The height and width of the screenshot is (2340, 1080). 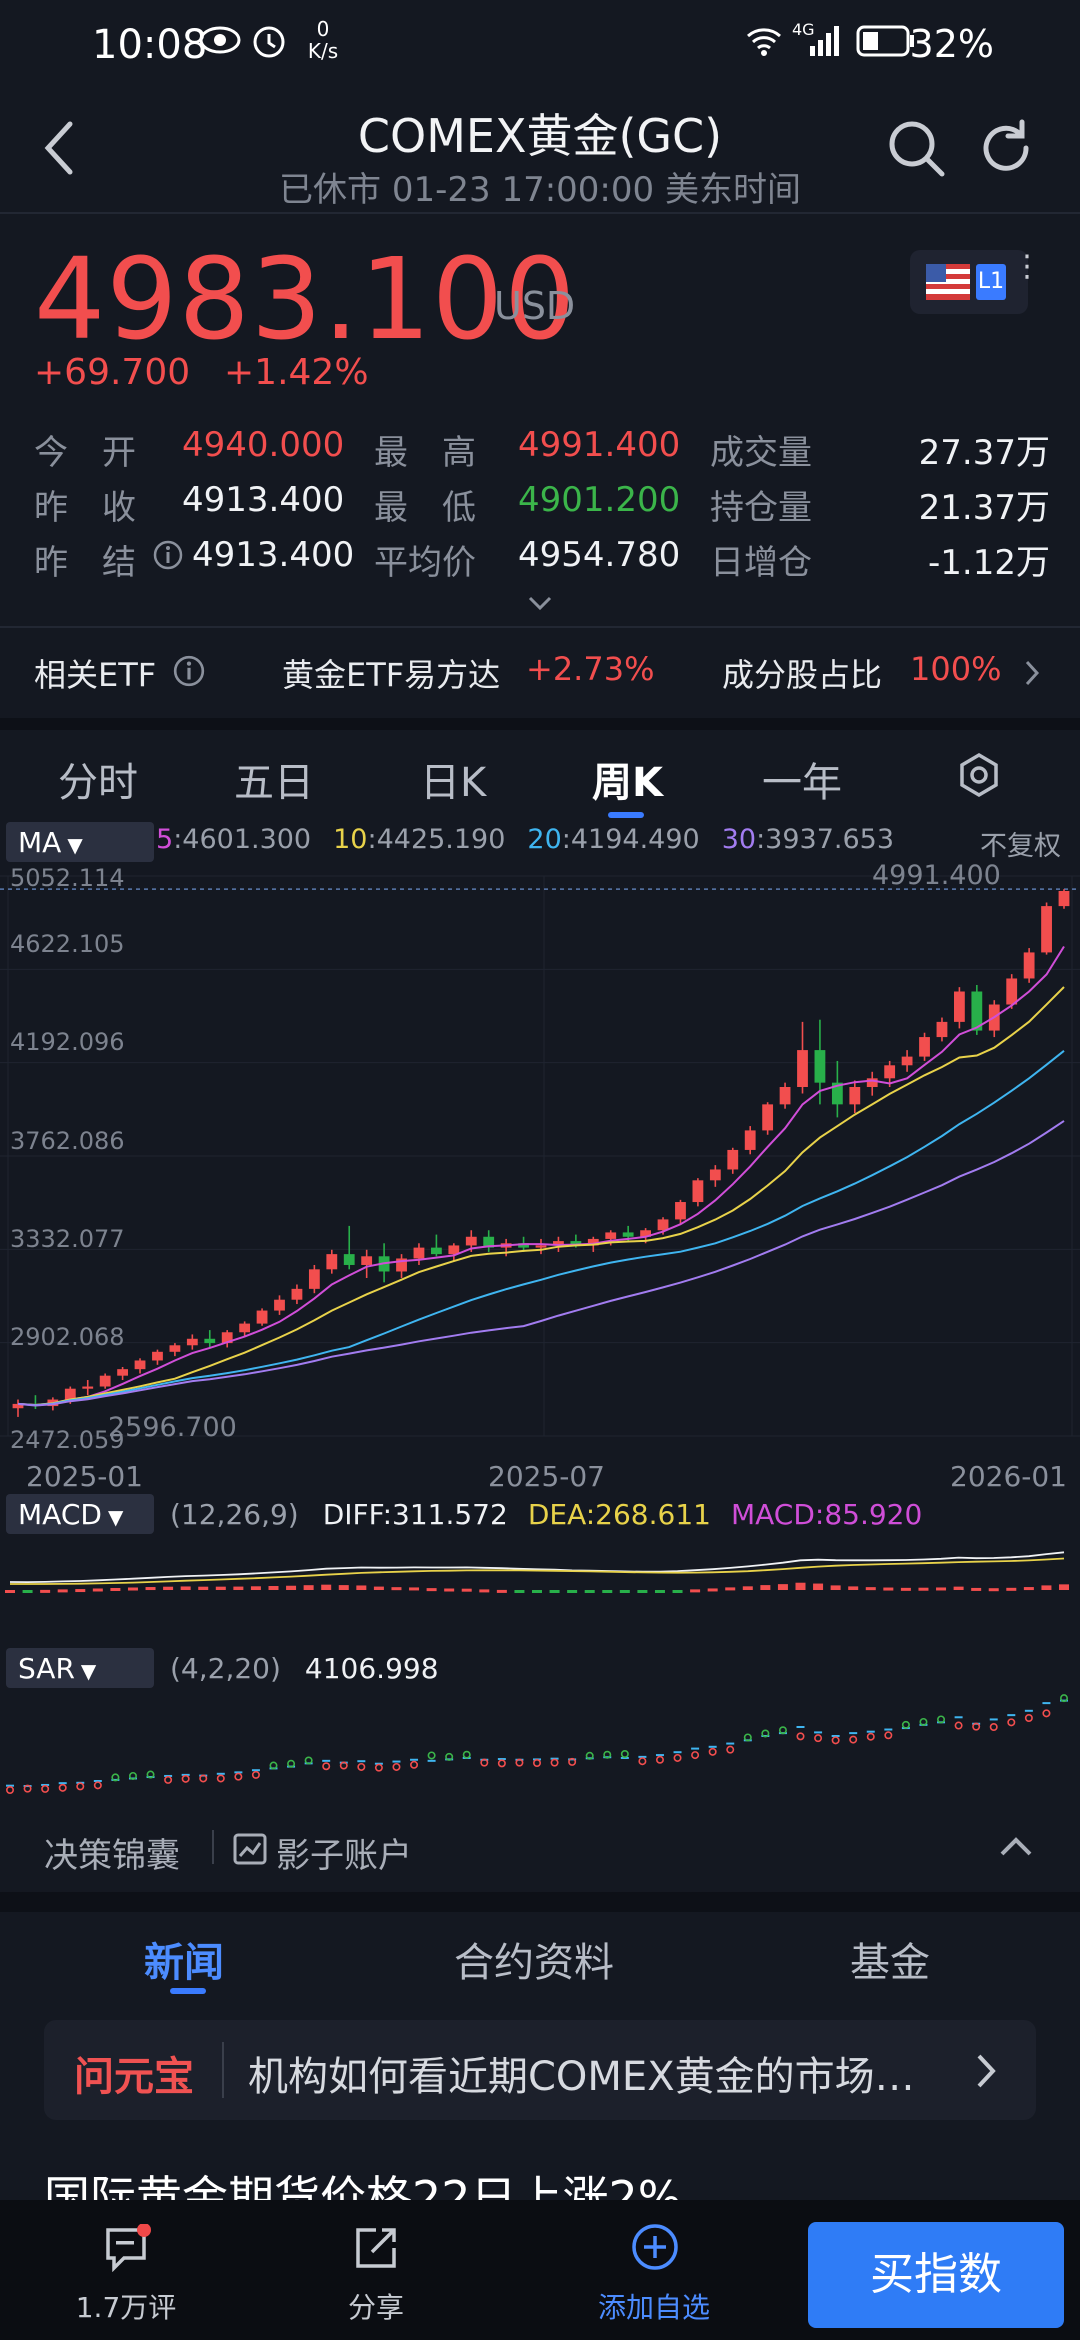 What do you see at coordinates (984, 508) in the screenshot?
I see `stat-value: 21.37万` at bounding box center [984, 508].